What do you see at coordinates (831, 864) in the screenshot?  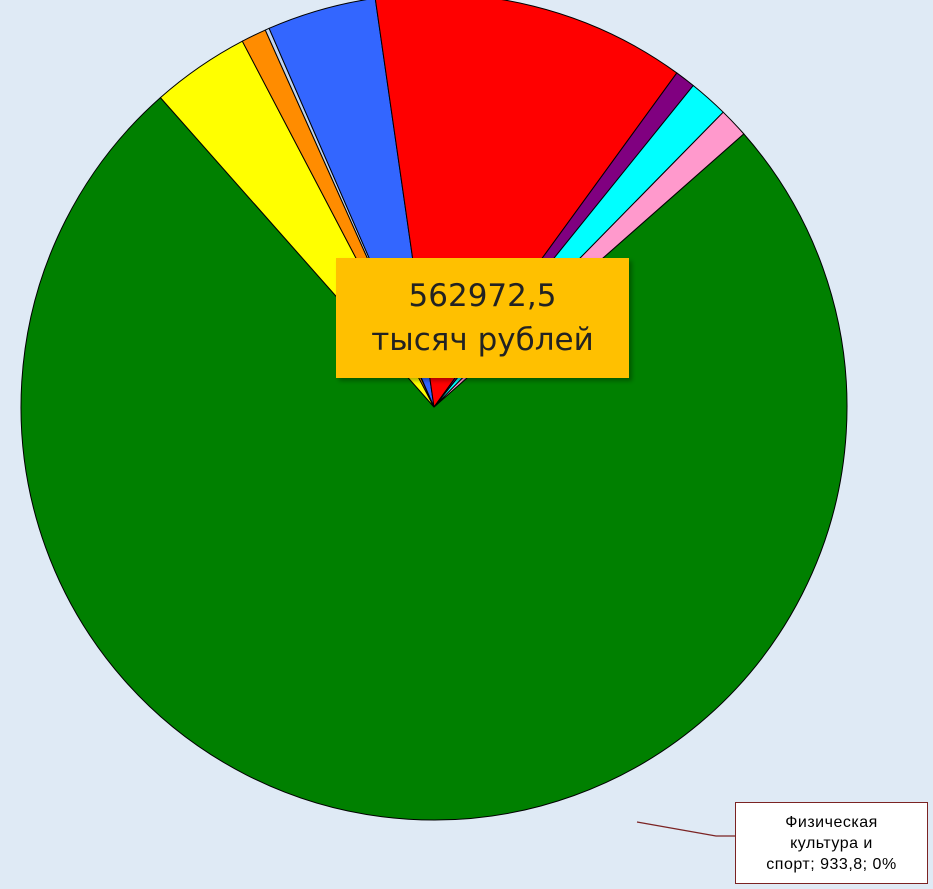 I see `callout-line-3: спорт; 933,8; 0%` at bounding box center [831, 864].